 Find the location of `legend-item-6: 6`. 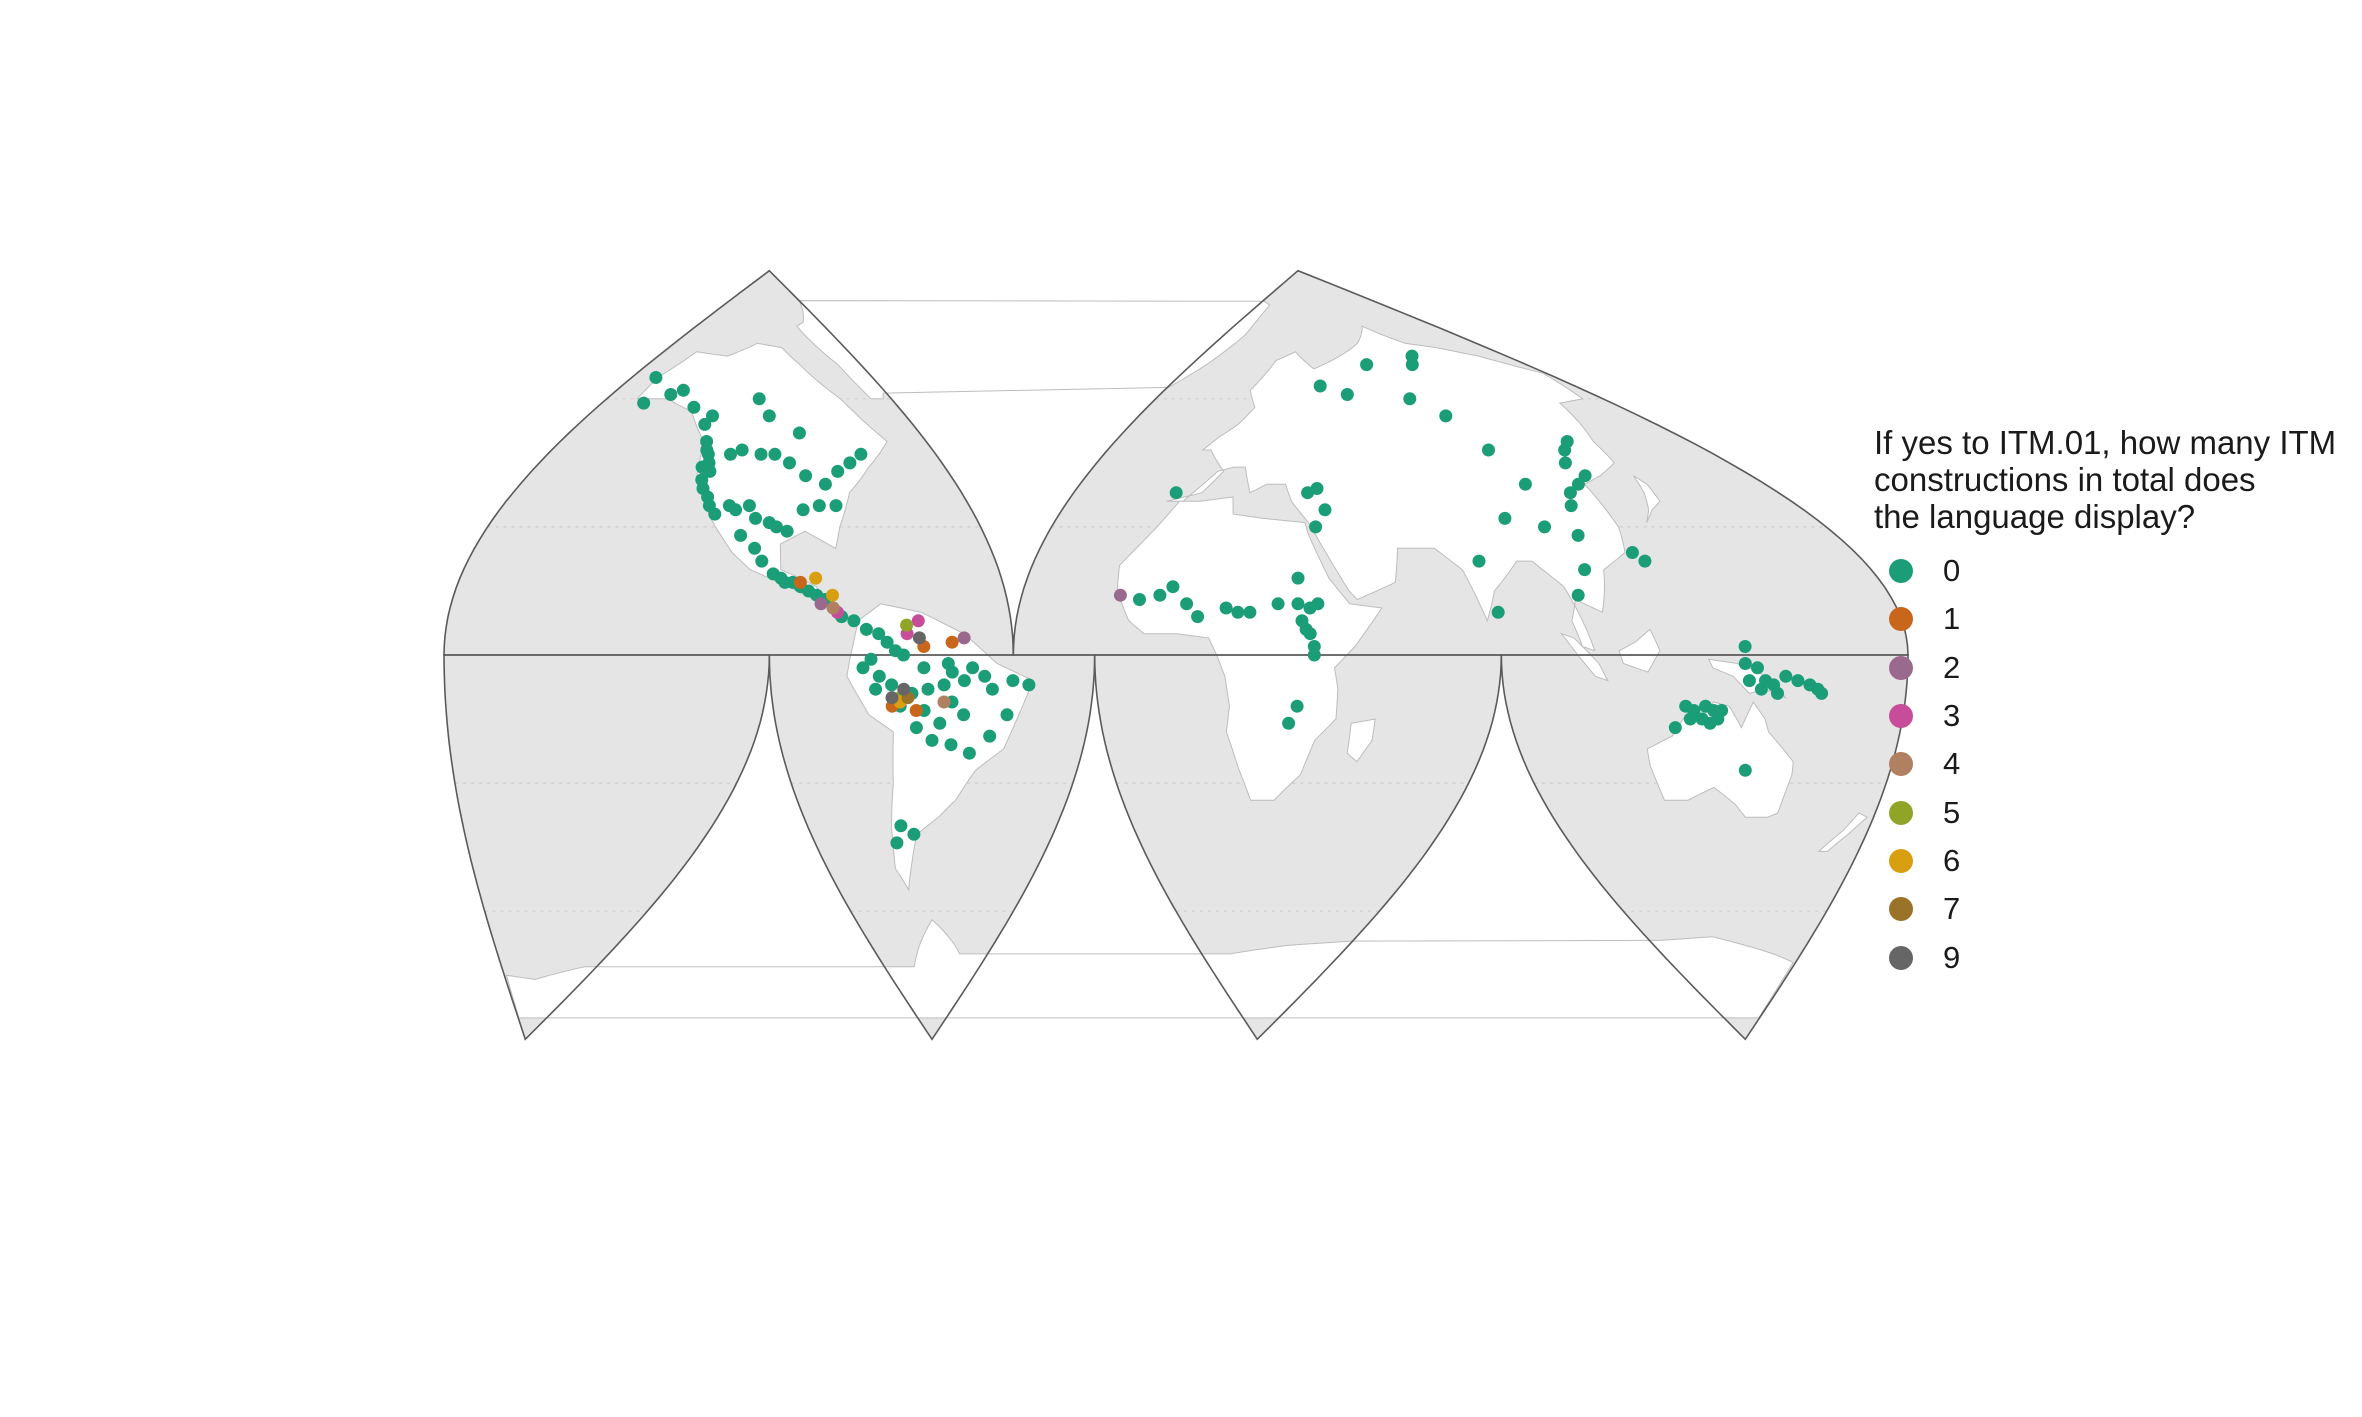

legend-item-6: 6 is located at coordinates (2114, 861).